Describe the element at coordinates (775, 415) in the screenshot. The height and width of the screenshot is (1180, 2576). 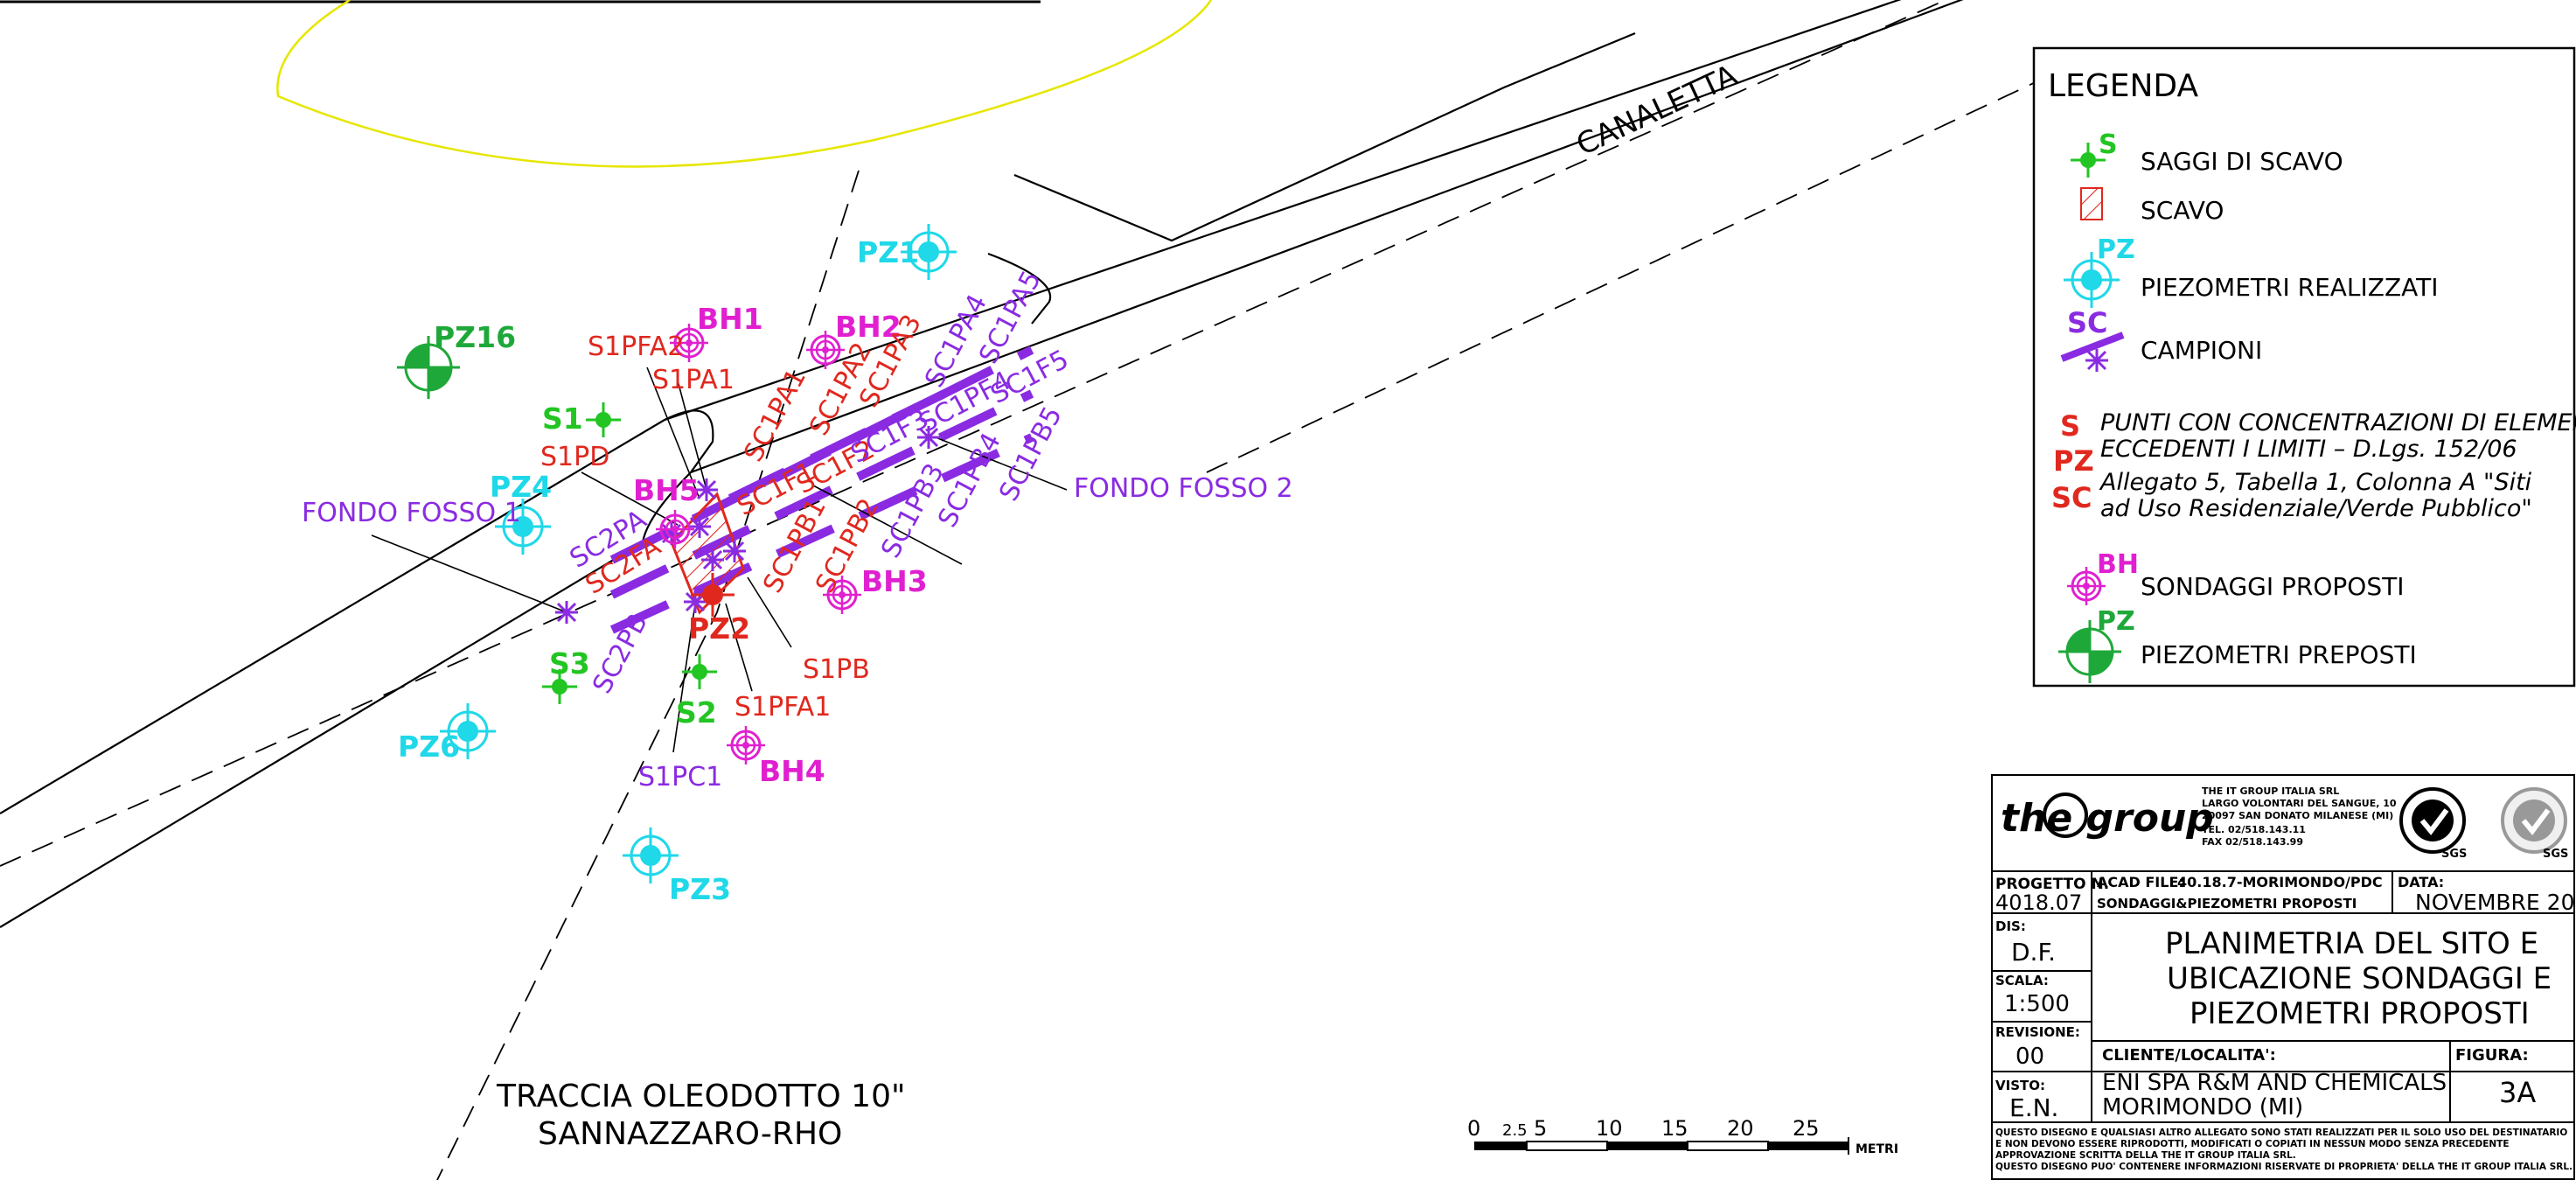
I see `sc1pa1-label: SC1PA1` at that location.